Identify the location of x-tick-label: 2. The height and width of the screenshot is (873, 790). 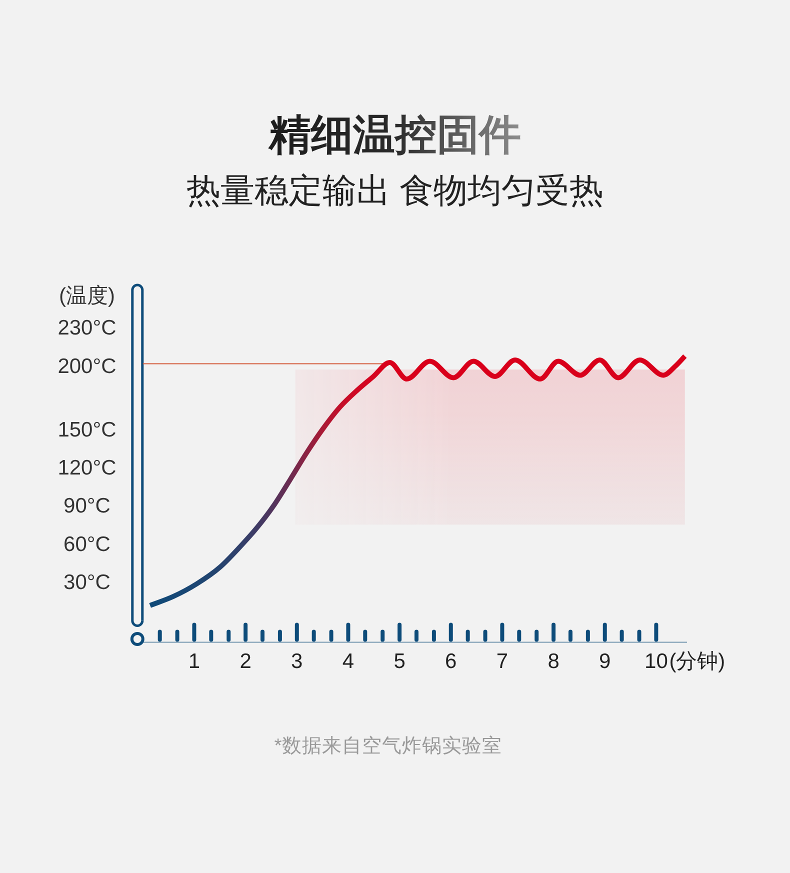
(246, 661).